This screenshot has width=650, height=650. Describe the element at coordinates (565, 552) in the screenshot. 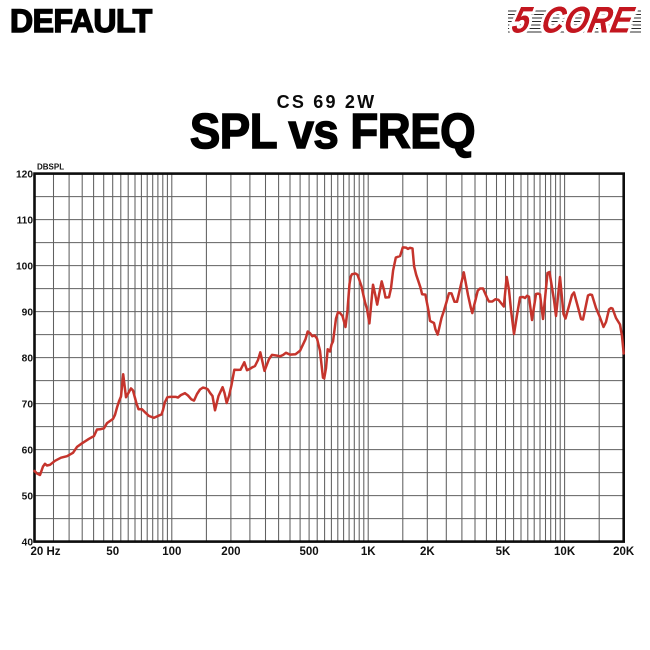

I see `svg-text: 10K` at that location.